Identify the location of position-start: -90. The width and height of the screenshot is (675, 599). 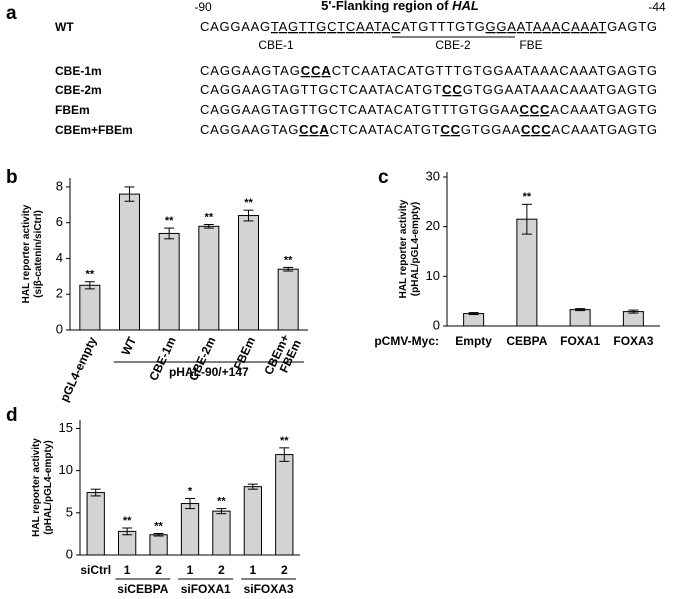
(203, 7).